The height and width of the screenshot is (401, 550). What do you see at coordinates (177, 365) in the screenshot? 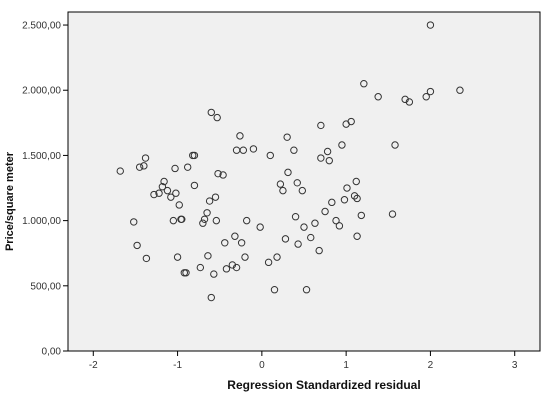
I see `x-tick-label: -1` at bounding box center [177, 365].